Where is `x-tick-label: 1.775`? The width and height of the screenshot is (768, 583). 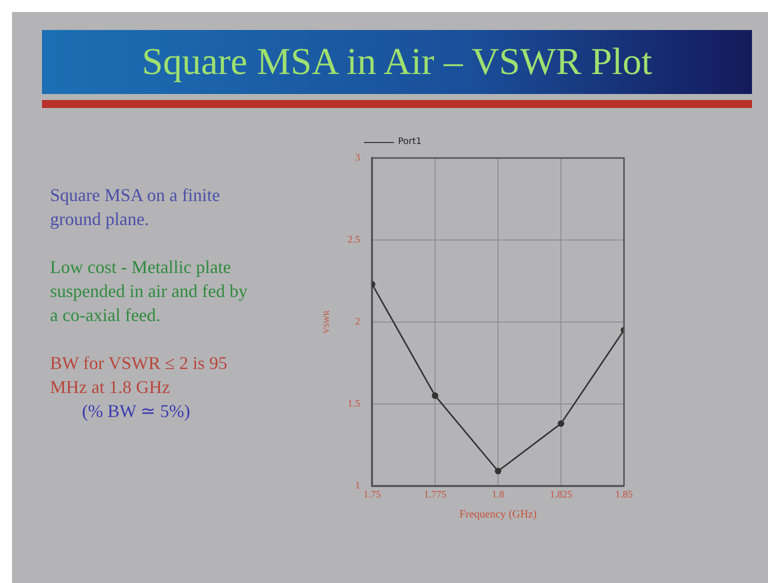 x-tick-label: 1.775 is located at coordinates (435, 494).